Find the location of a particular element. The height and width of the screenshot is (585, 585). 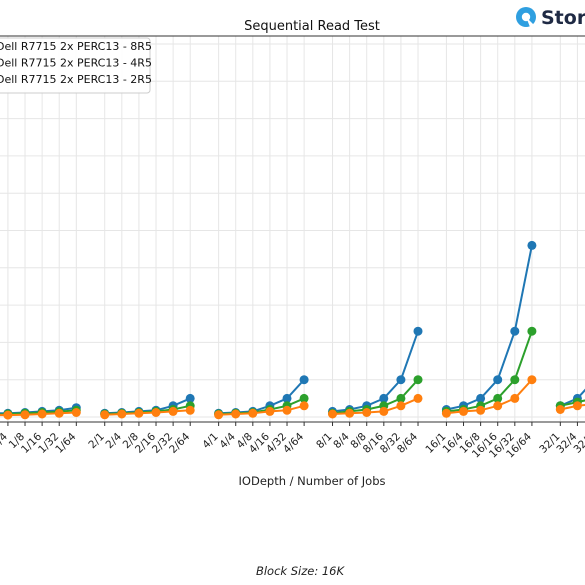

legend-label: Dell R7715 2x PERC13 - 8R5 is located at coordinates (76, 46).